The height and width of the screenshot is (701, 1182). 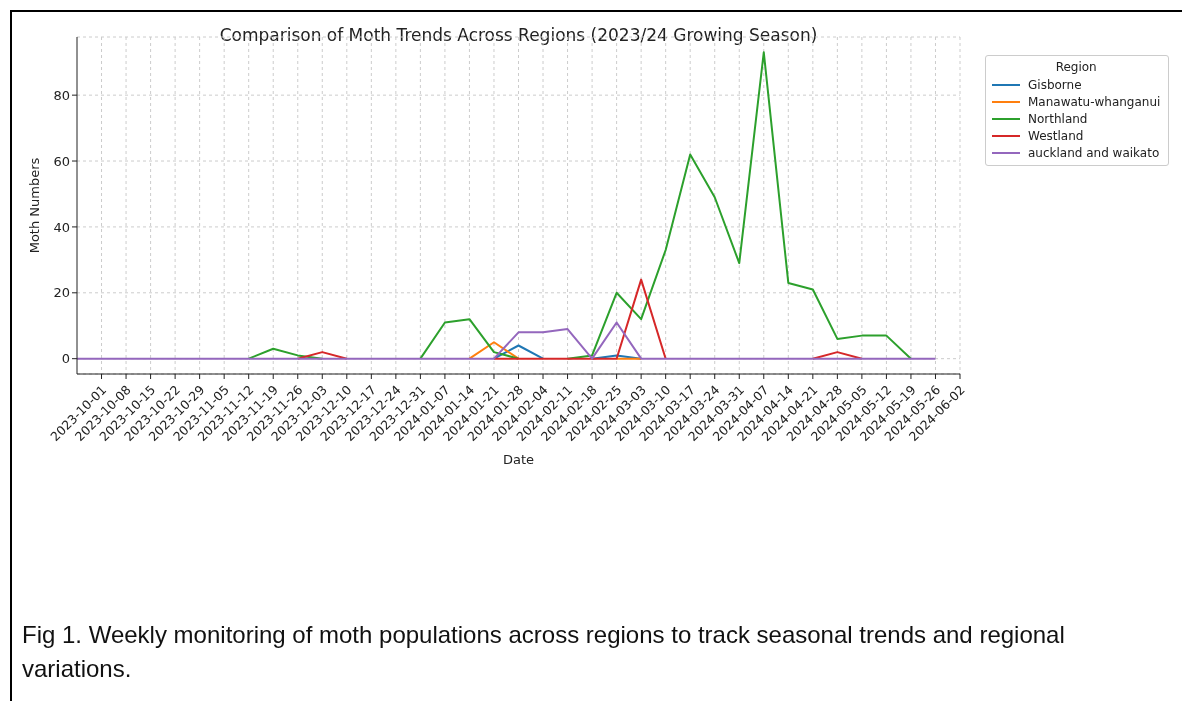 What do you see at coordinates (34, 205) in the screenshot?
I see `y-axis-title: Moth Numbers` at bounding box center [34, 205].